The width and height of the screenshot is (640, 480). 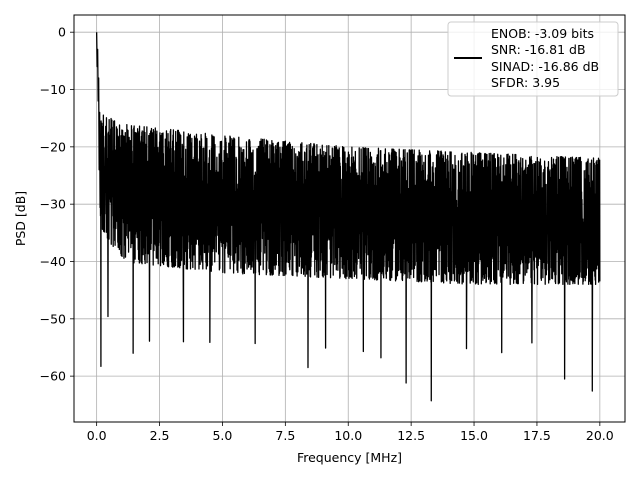 I want to click on x-tick-label: 10.0, so click(x=348, y=435).